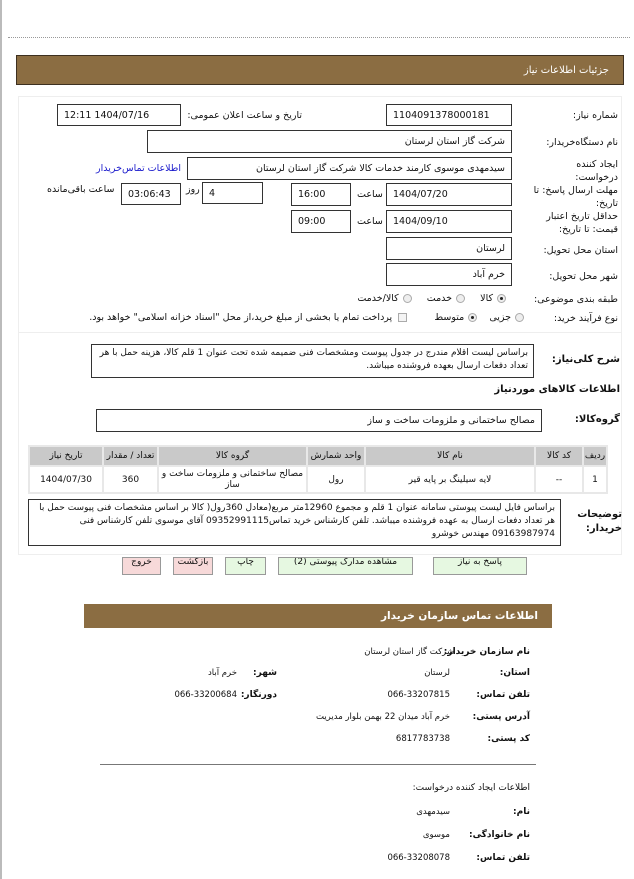 The image size is (634, 879). What do you see at coordinates (130, 479) in the screenshot?
I see `cell-qty: 360` at bounding box center [130, 479].